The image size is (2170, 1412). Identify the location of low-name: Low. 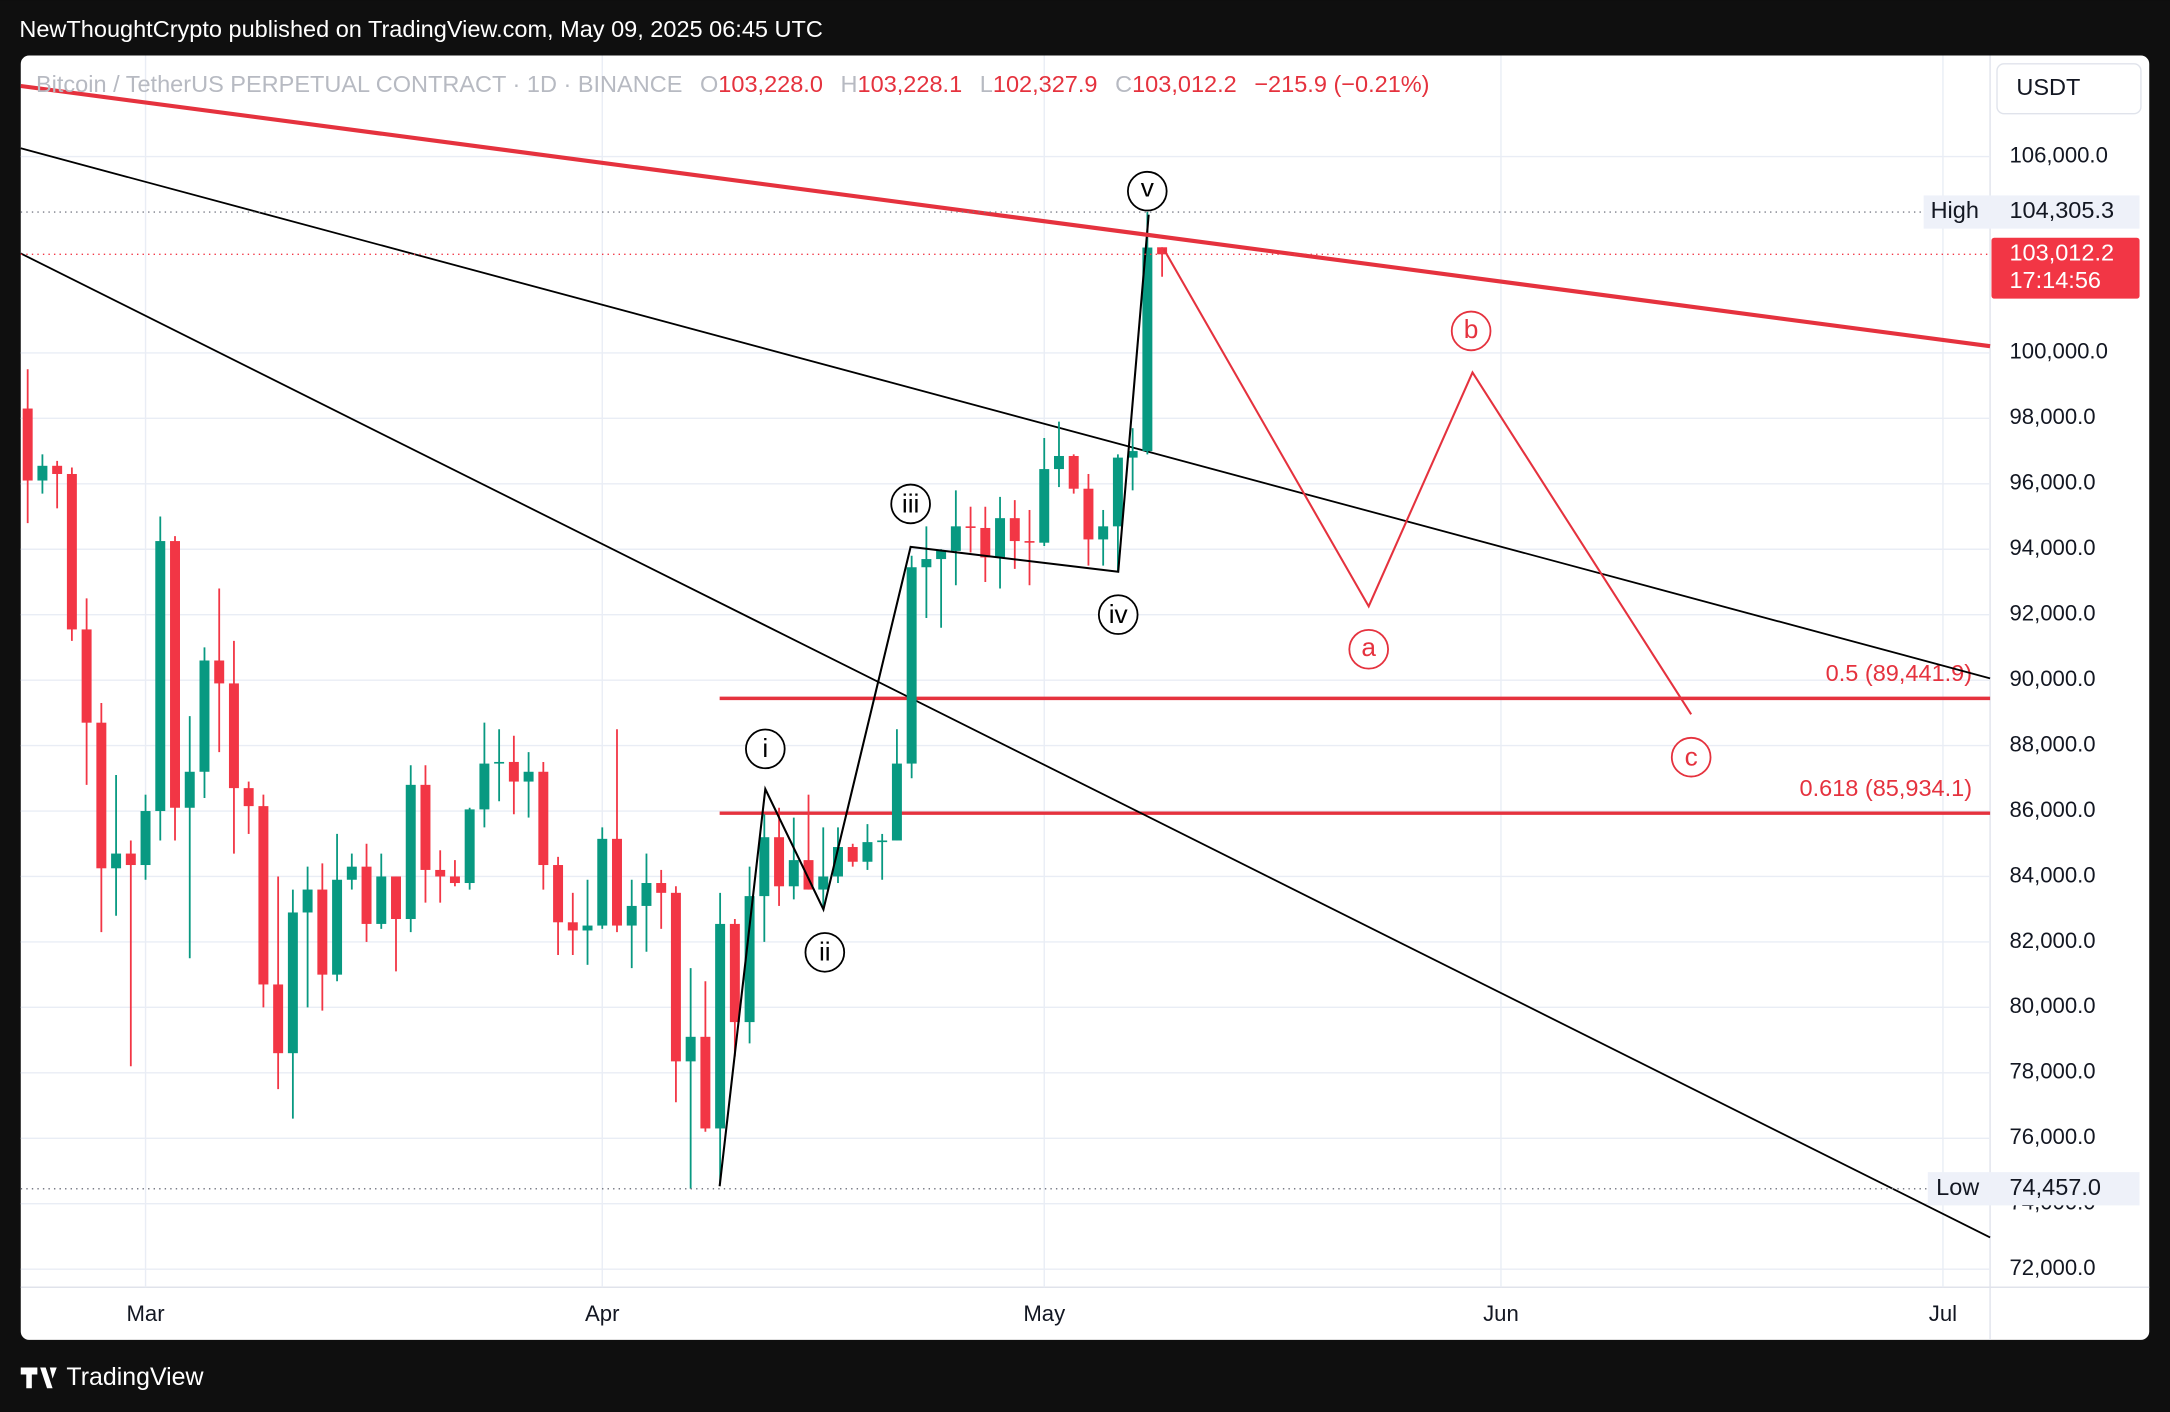
(1958, 1187).